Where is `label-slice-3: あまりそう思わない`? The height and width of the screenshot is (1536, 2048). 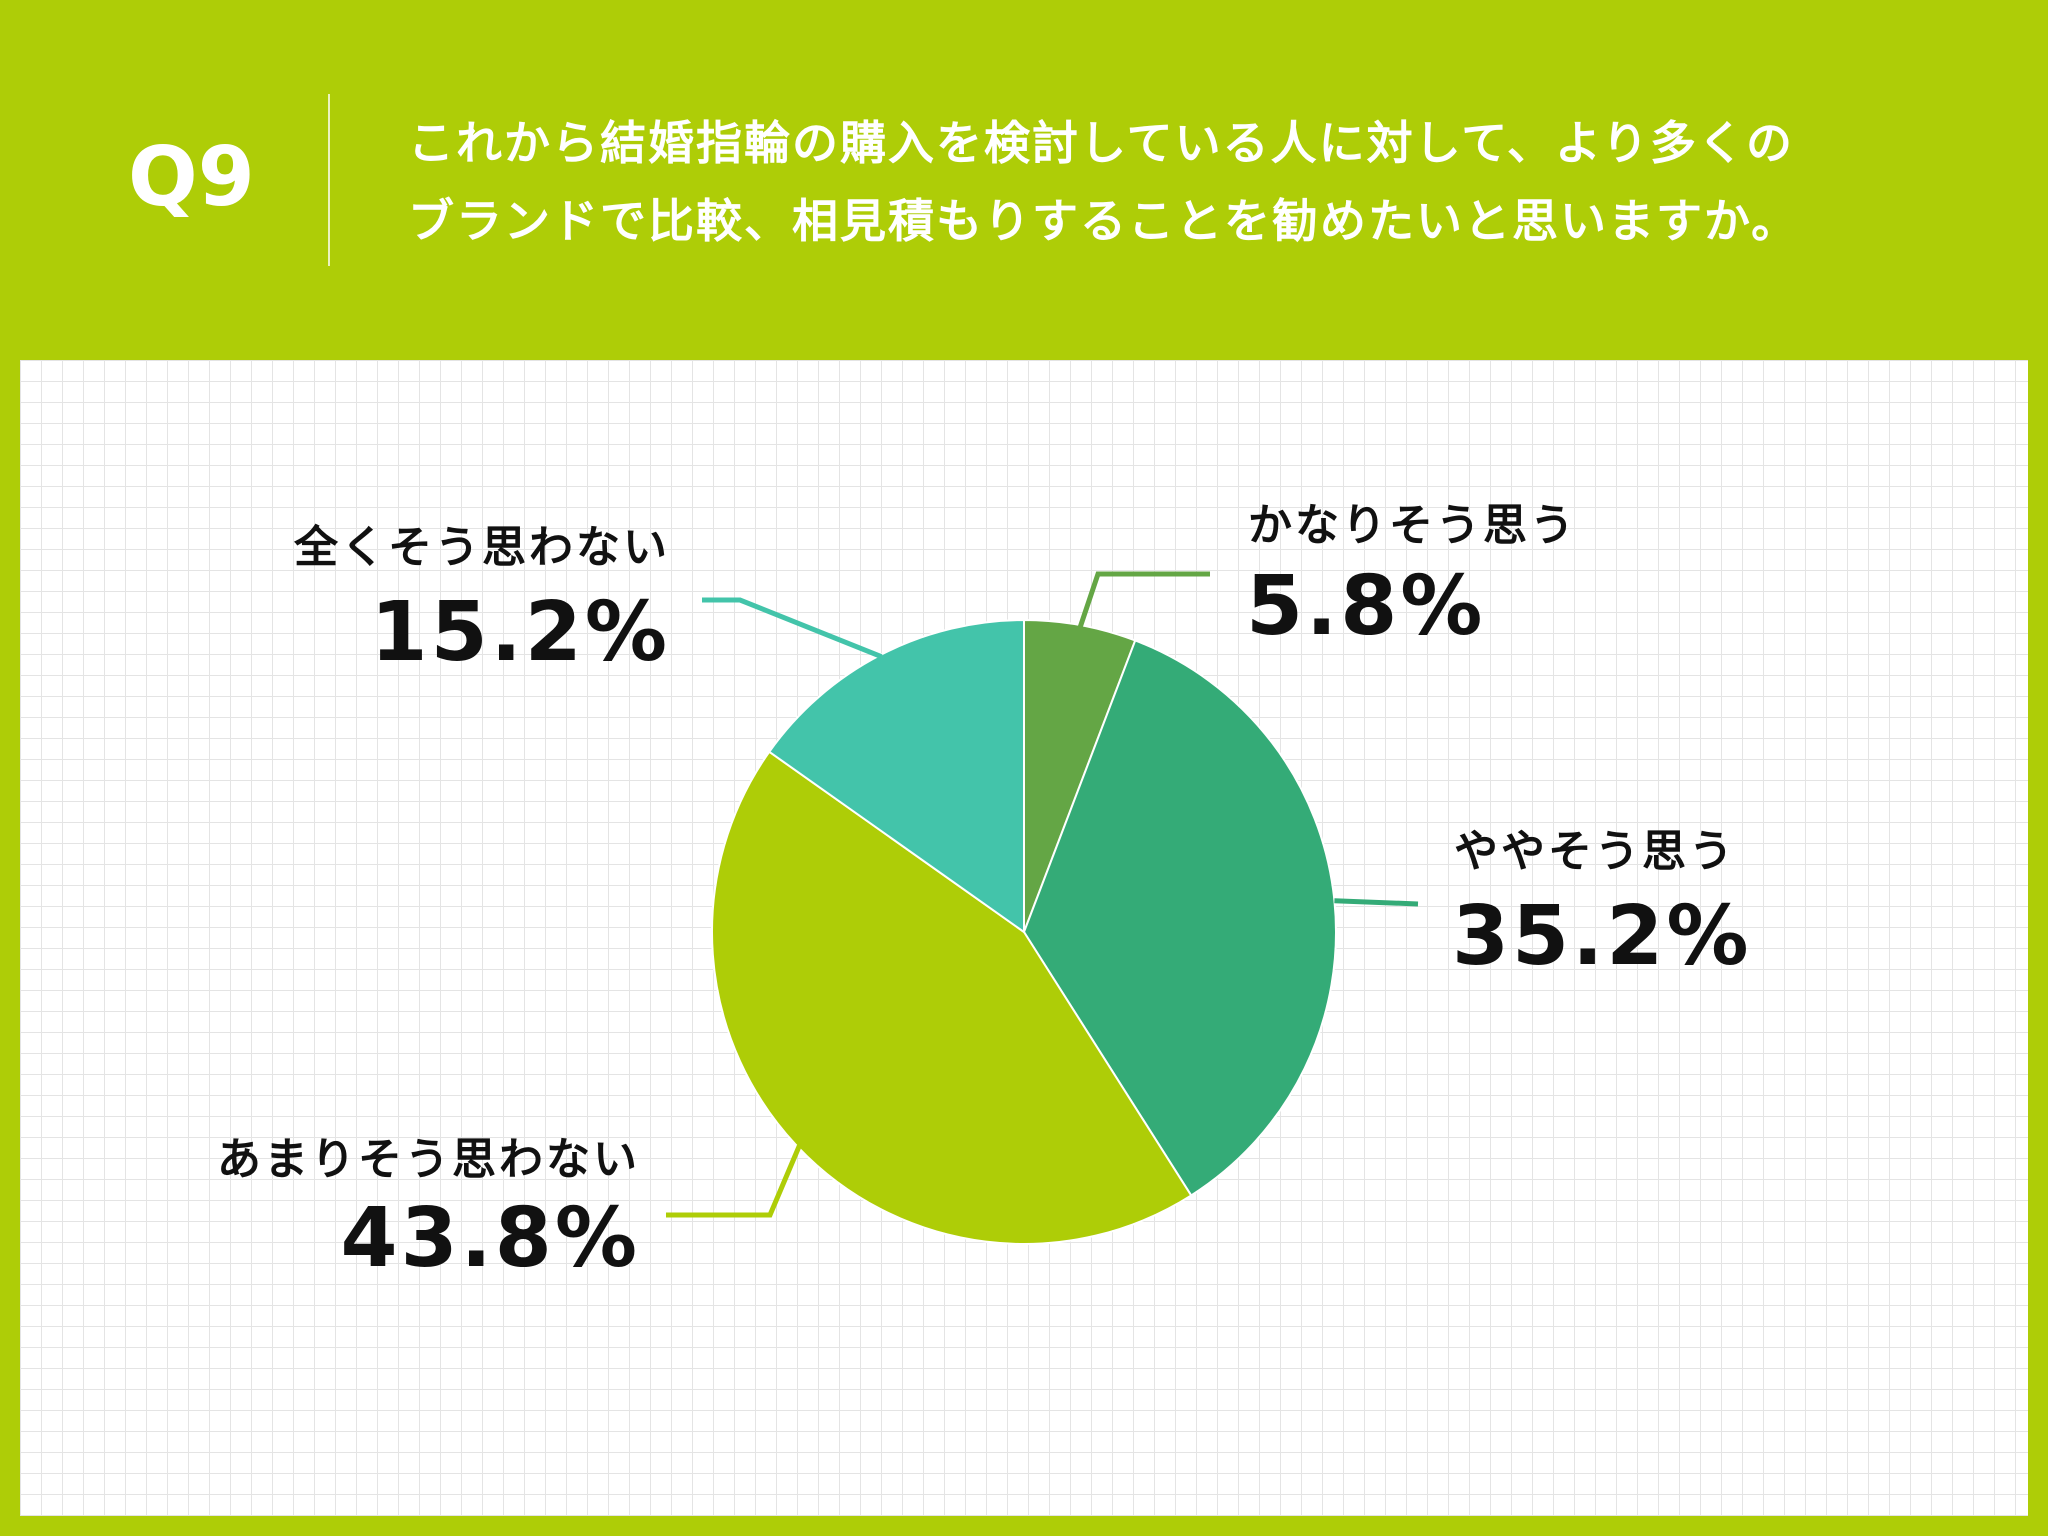
label-slice-3: あまりそう思わない is located at coordinates (428, 1159).